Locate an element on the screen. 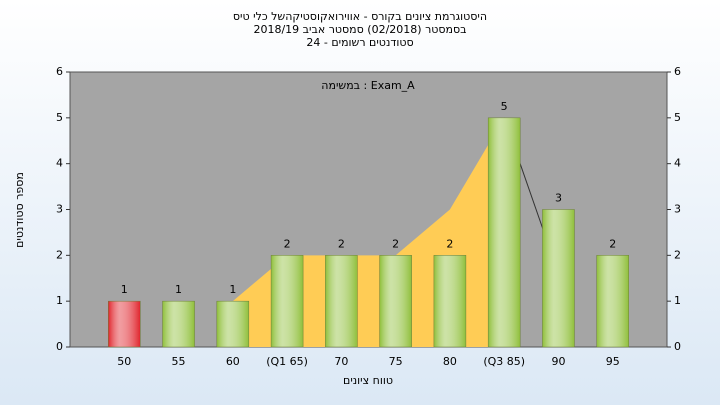  x-tick-label: 95 is located at coordinates (613, 361).